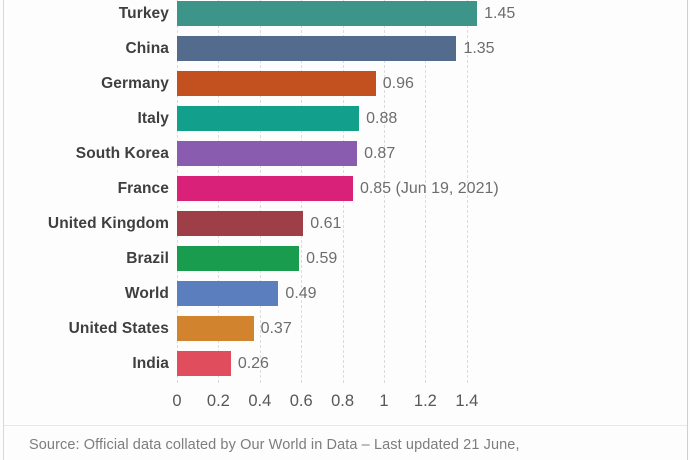 The width and height of the screenshot is (690, 460). I want to click on category-label: World, so click(146, 293).